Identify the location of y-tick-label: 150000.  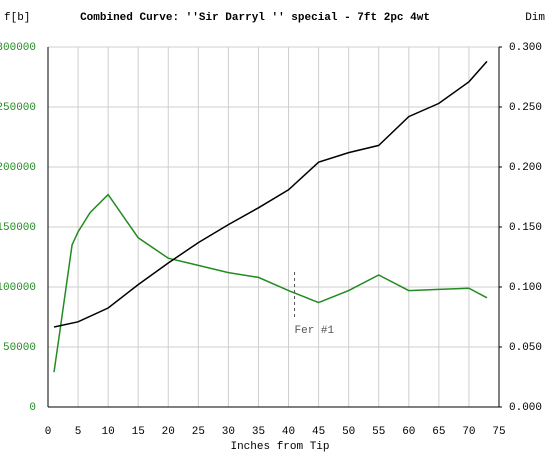
(18, 228).